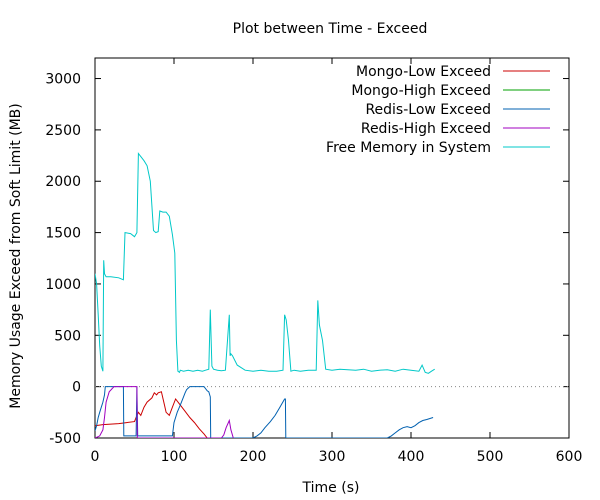 The height and width of the screenshot is (500, 600). What do you see at coordinates (569, 457) in the screenshot?
I see `x-tick-label: 600` at bounding box center [569, 457].